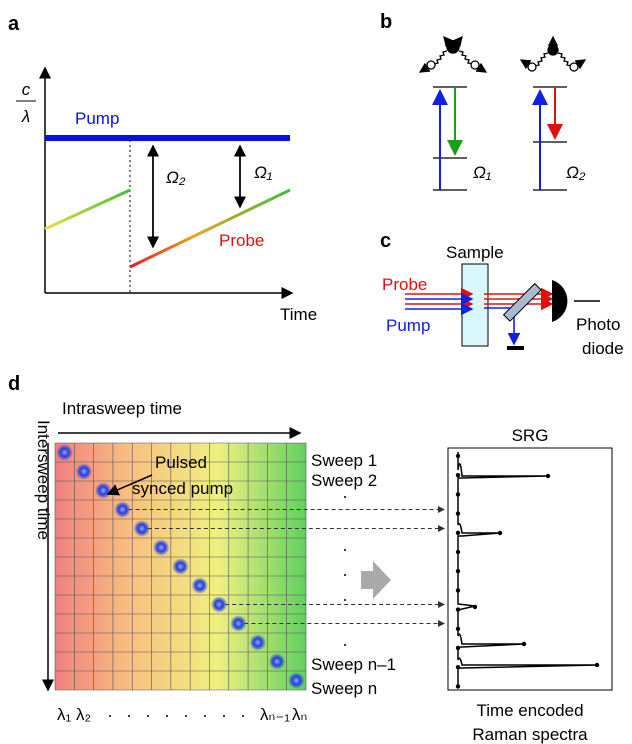  What do you see at coordinates (181, 462) in the screenshot?
I see `annotation: Pulsed` at bounding box center [181, 462].